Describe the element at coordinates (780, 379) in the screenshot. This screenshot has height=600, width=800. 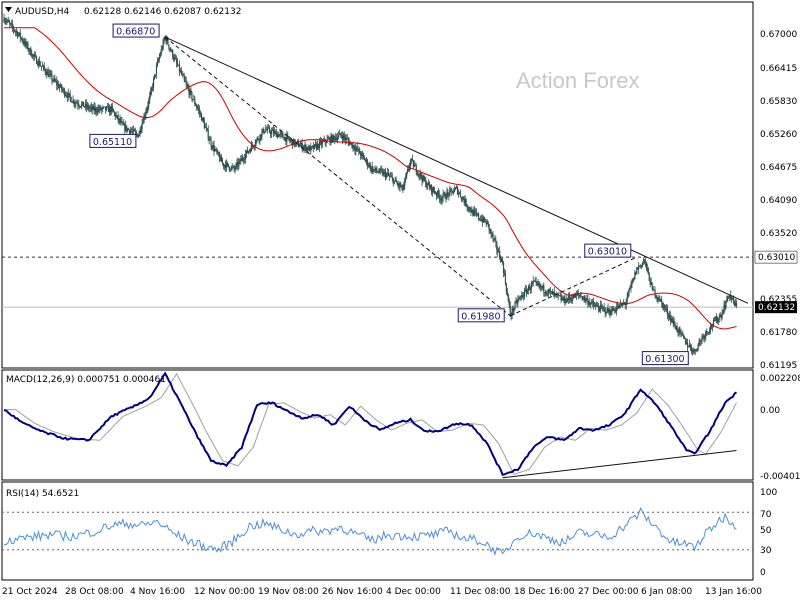
I see `macd-tick: 0.002208` at that location.